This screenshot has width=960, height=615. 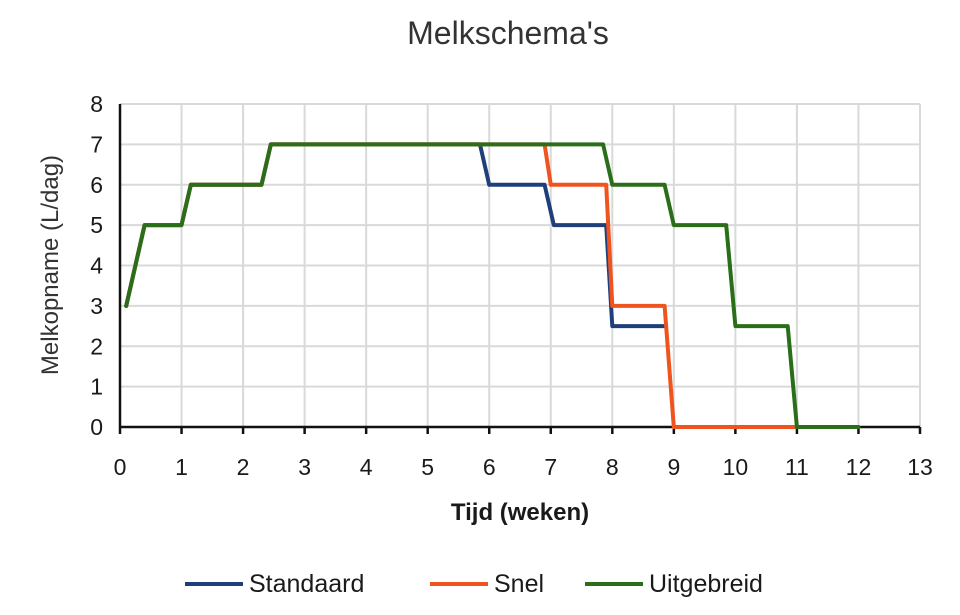 I want to click on x-tick-label: 2, so click(x=243, y=467).